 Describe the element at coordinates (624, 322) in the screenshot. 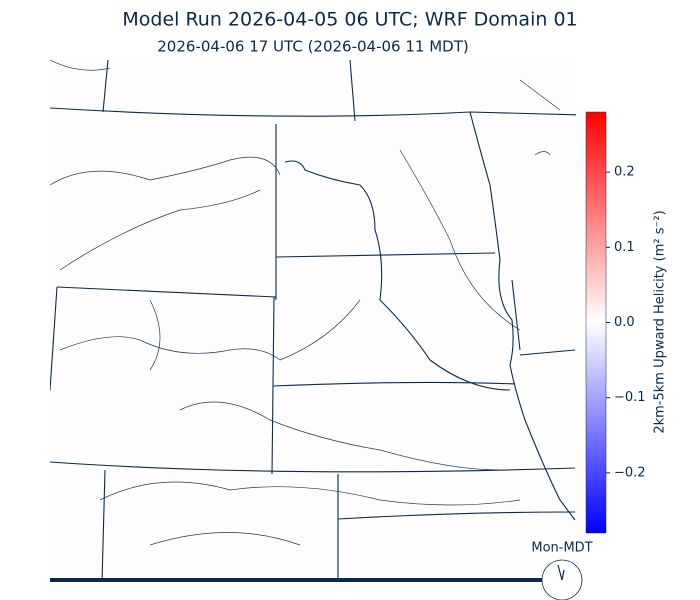

I see `tick-label: 0.0` at that location.